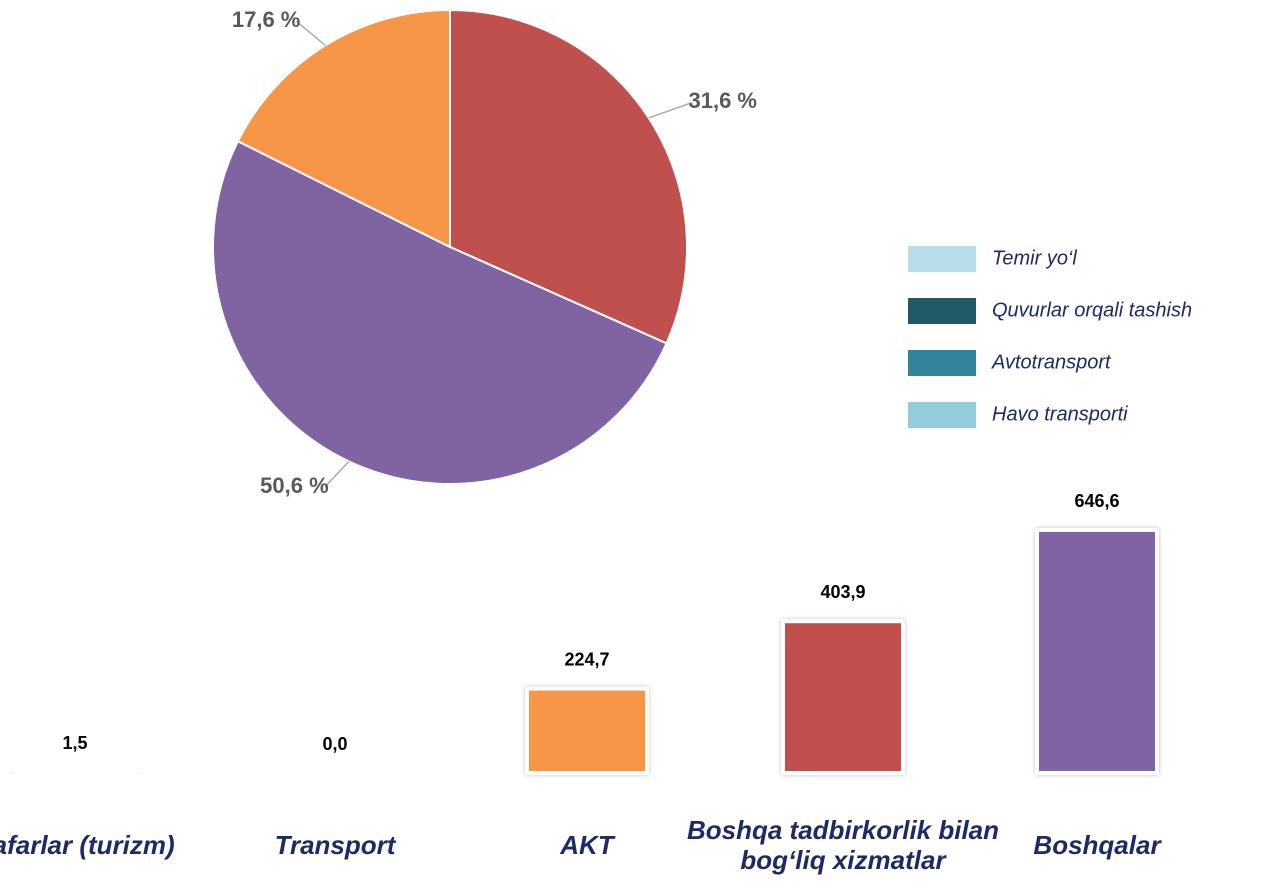 The width and height of the screenshot is (1277, 886). What do you see at coordinates (1034, 258) in the screenshot?
I see `legend-label: Temir yo‘l` at bounding box center [1034, 258].